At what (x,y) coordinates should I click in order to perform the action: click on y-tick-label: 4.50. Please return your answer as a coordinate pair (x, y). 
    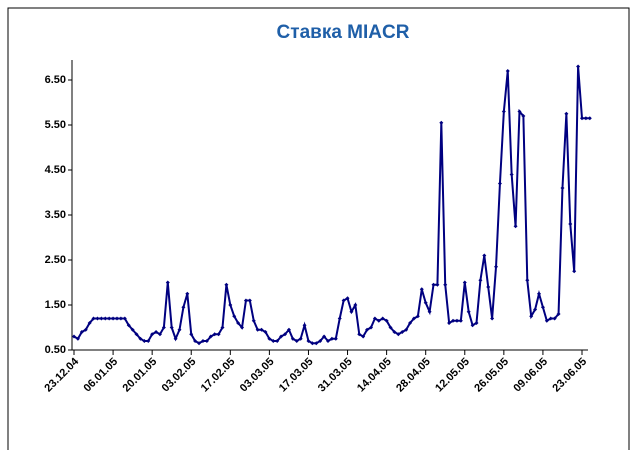
    Looking at the image, I should click on (55, 170).